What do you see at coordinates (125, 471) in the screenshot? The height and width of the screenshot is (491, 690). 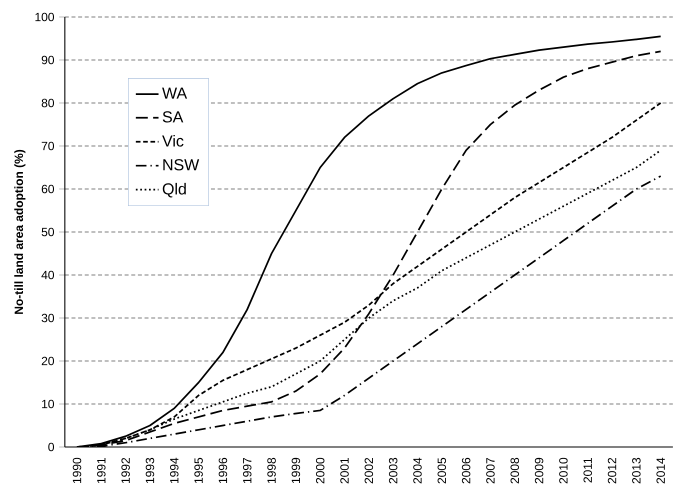 I see `x-tick-label: 1992` at bounding box center [125, 471].